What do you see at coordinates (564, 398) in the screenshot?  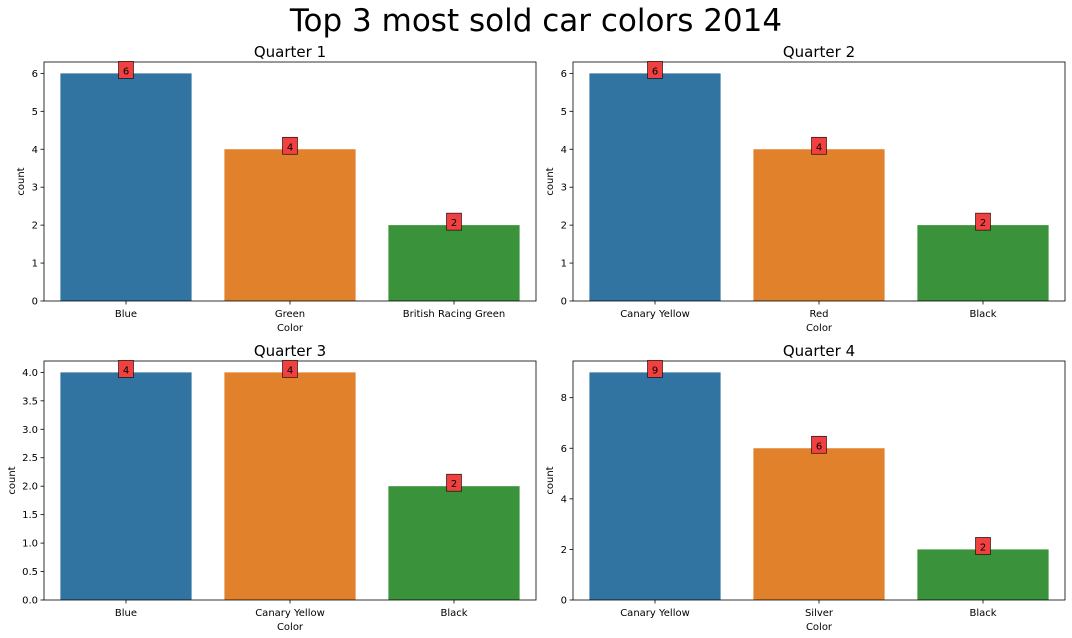 I see `y-tick-label: 8` at bounding box center [564, 398].